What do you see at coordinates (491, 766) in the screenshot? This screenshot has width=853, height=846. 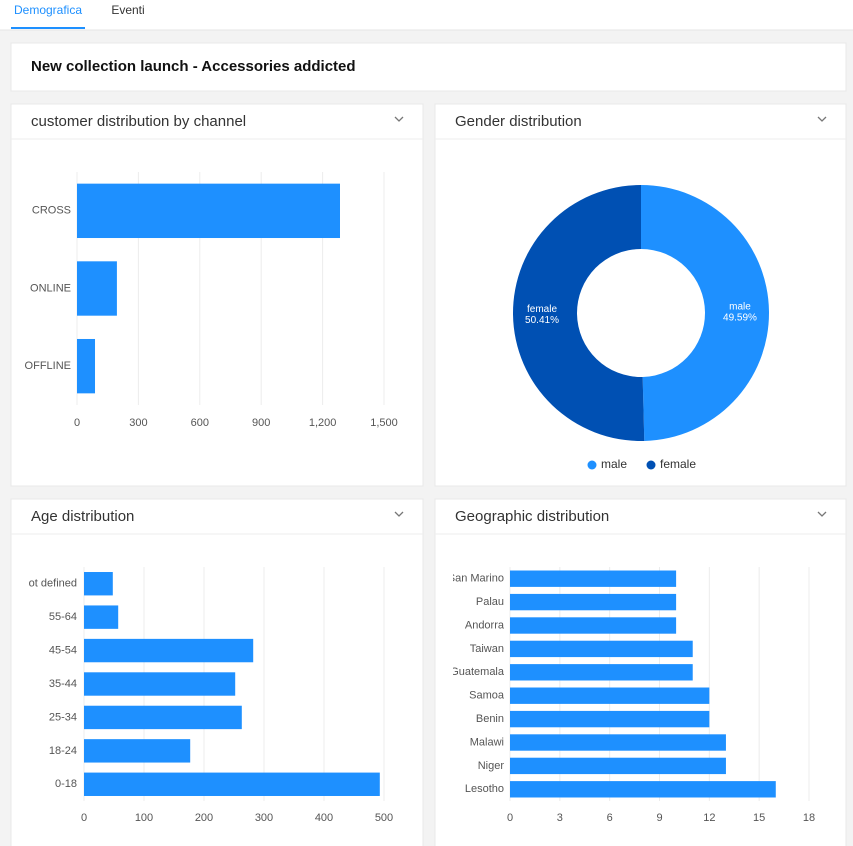 I see `y-tick-label: Niger` at bounding box center [491, 766].